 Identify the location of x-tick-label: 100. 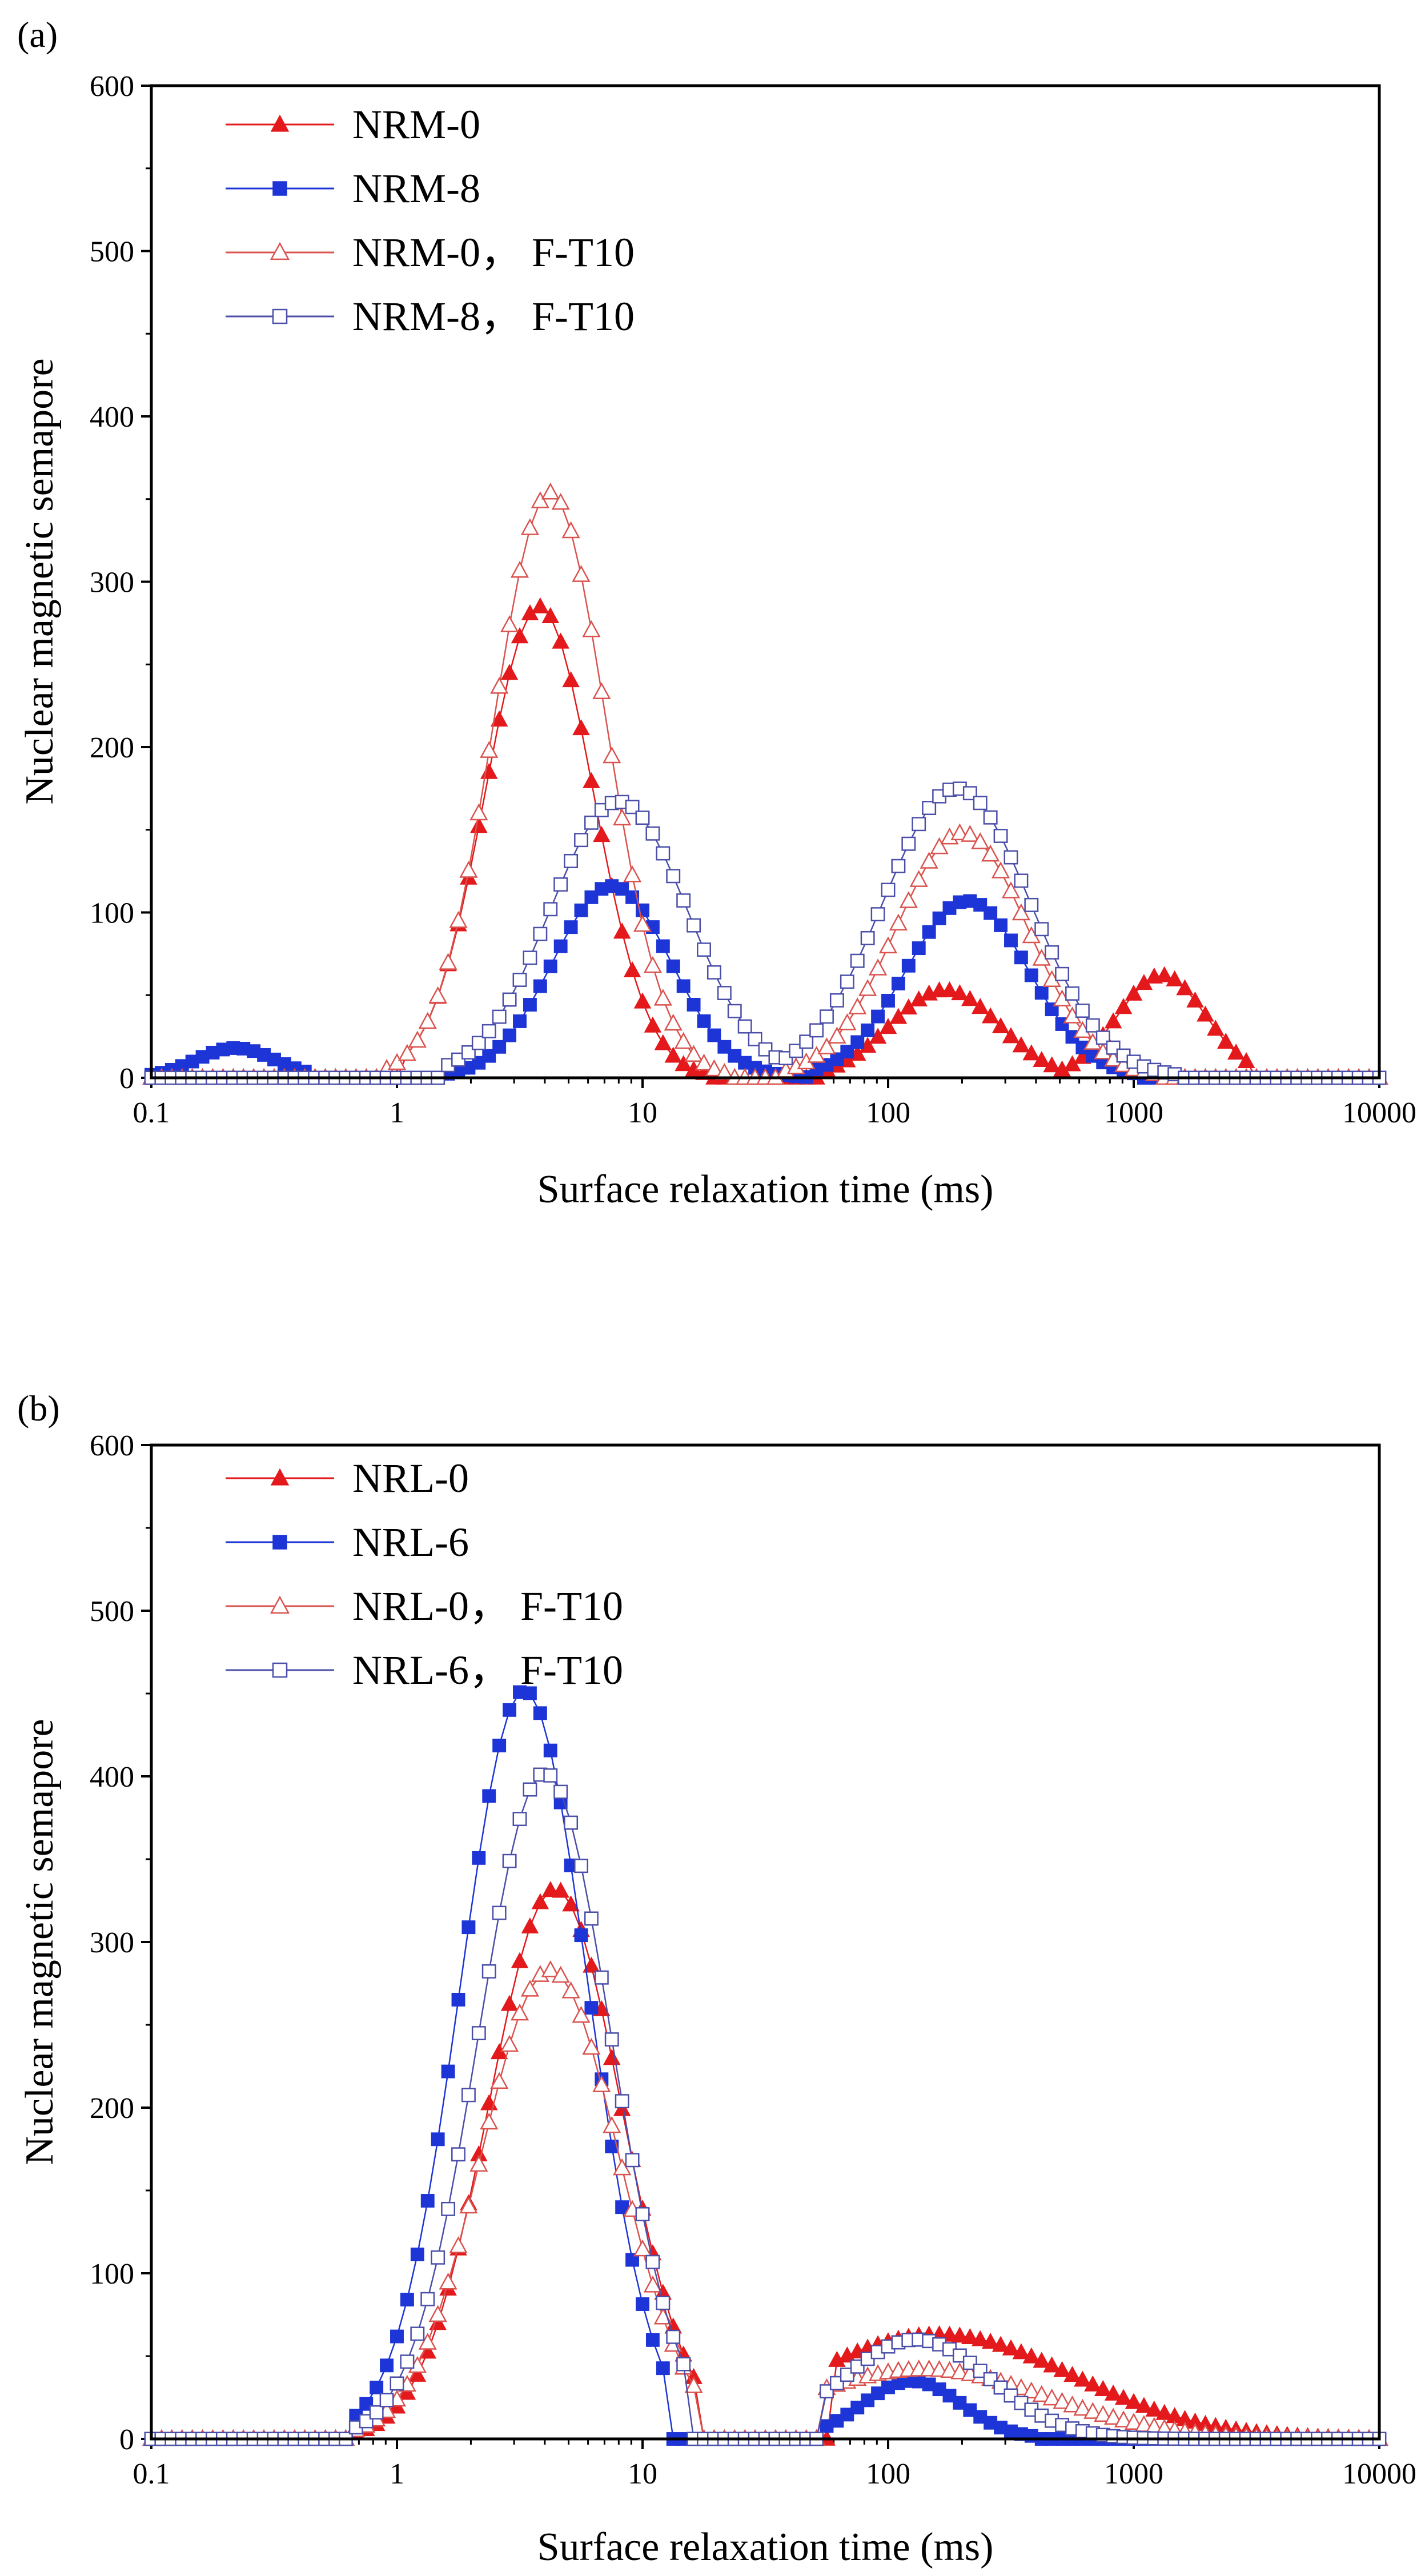
(888, 2474).